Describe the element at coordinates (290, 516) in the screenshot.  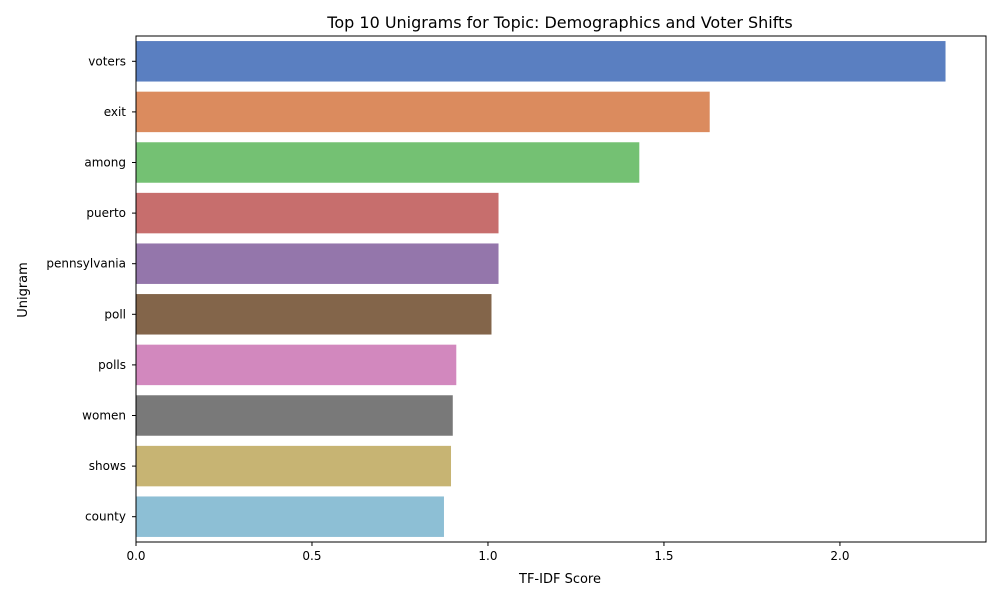
I see `bar-county` at that location.